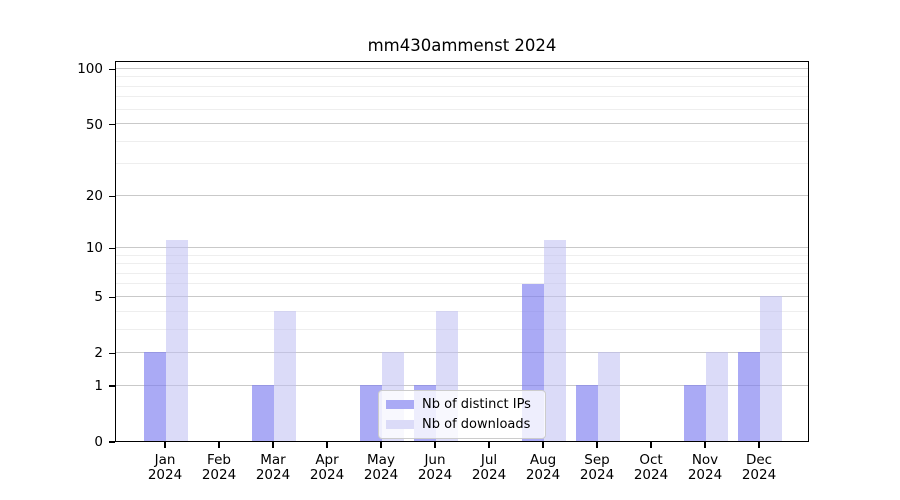 Image resolution: width=900 pixels, height=500 pixels. I want to click on y-axis-tick-label: 20, so click(94, 196).